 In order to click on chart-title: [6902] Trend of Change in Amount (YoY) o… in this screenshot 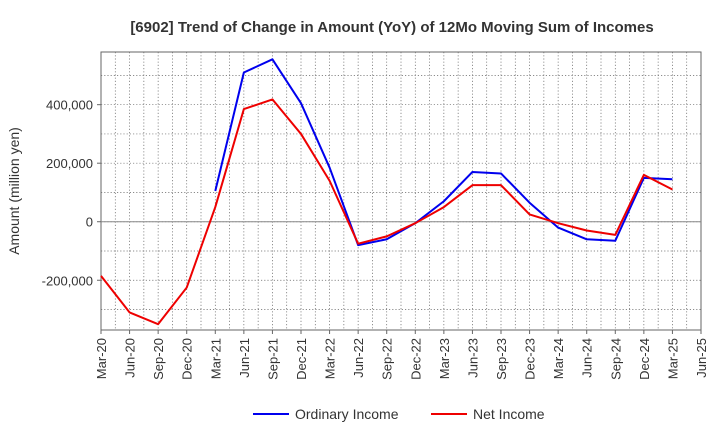, I will do `click(391, 27)`.